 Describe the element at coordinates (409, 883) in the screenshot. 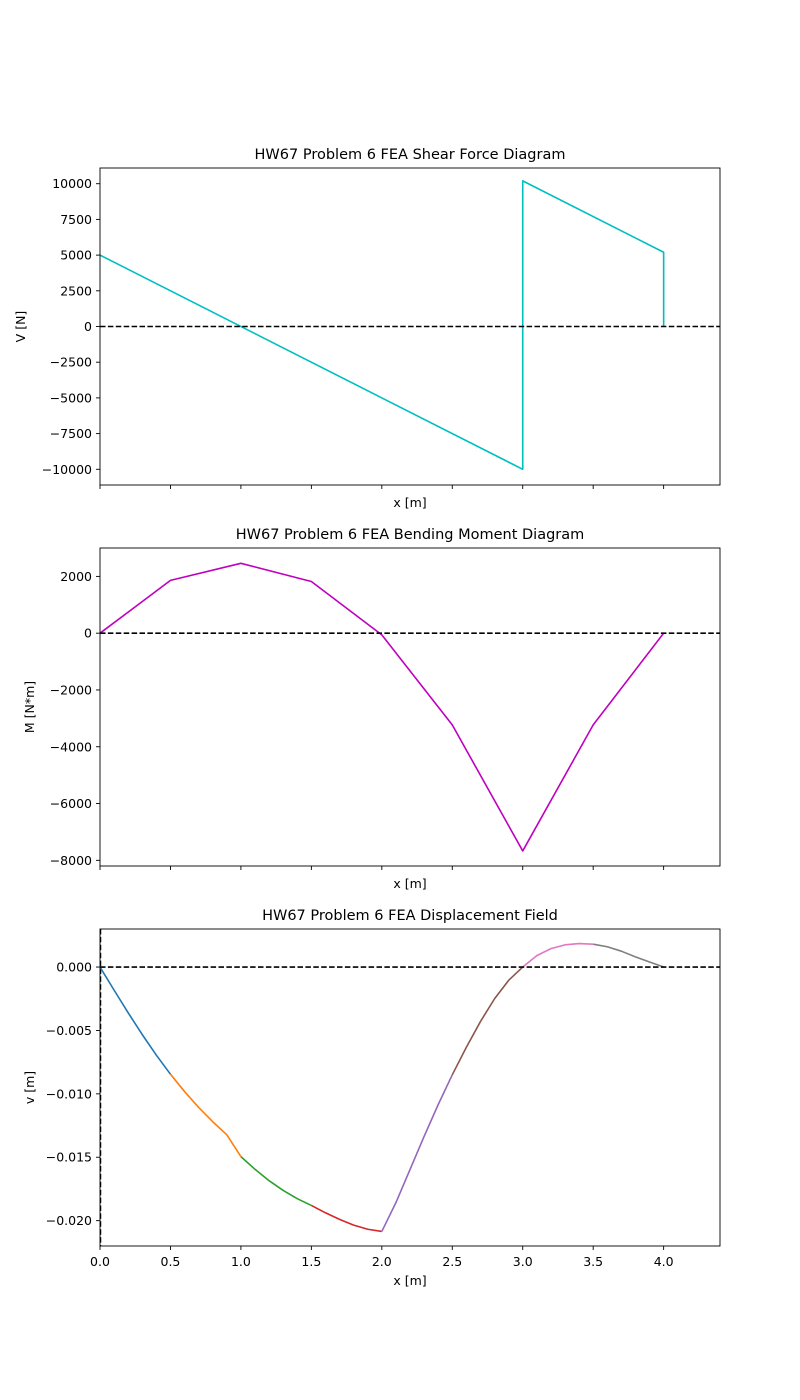

I see `x-axis-label-2: x [m]` at that location.